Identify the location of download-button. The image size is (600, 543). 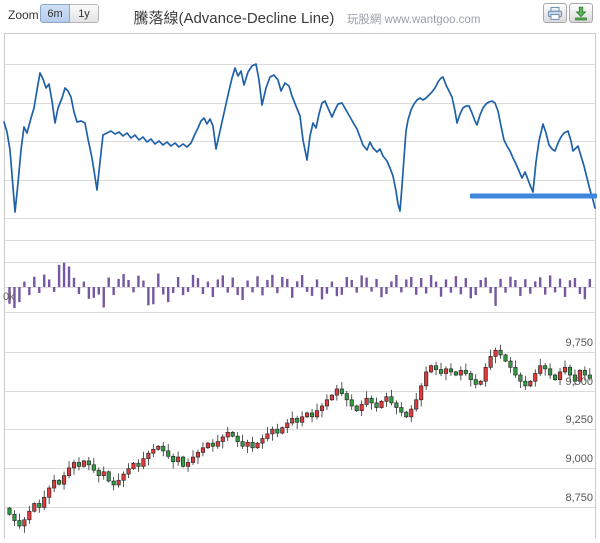
(581, 13).